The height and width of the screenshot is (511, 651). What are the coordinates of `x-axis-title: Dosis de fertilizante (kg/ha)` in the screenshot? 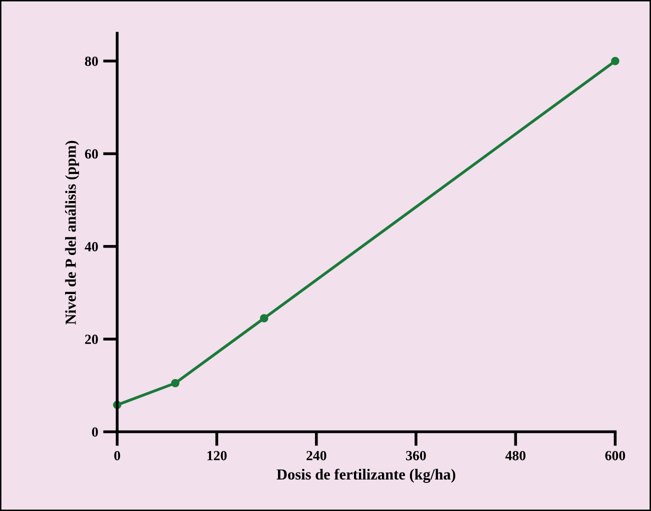 It's located at (366, 475).